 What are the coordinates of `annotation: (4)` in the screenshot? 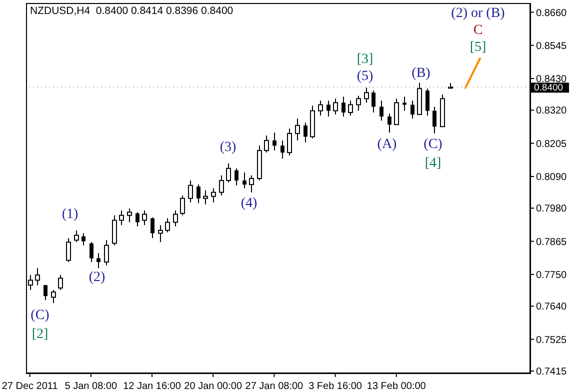 It's located at (249, 204).